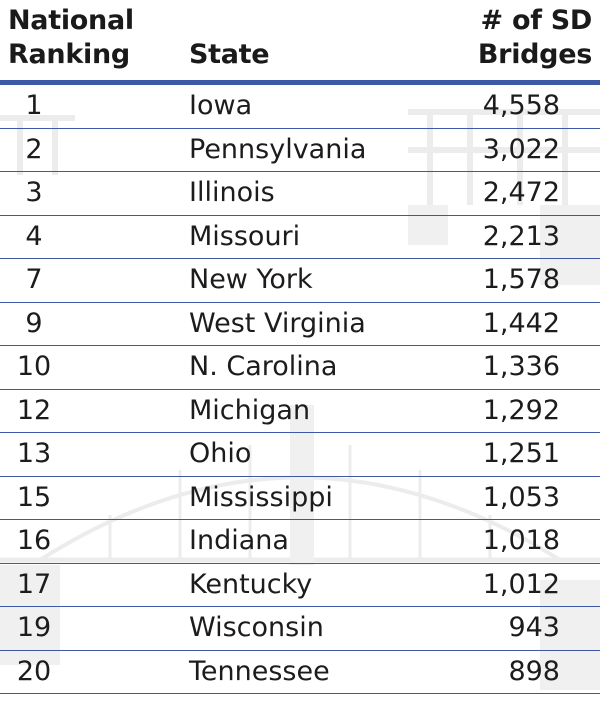 The image size is (600, 705). I want to click on state-cell: West Virginia, so click(277, 323).